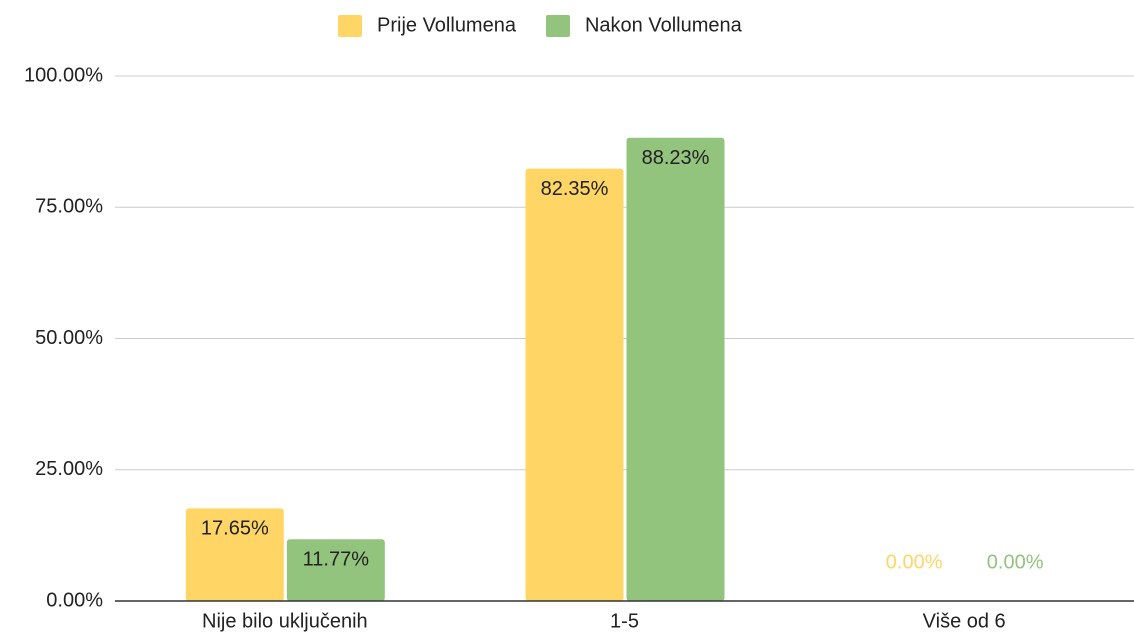 The width and height of the screenshot is (1134, 635). Describe the element at coordinates (63, 75) in the screenshot. I see `y-tick-label: 100.00%` at that location.